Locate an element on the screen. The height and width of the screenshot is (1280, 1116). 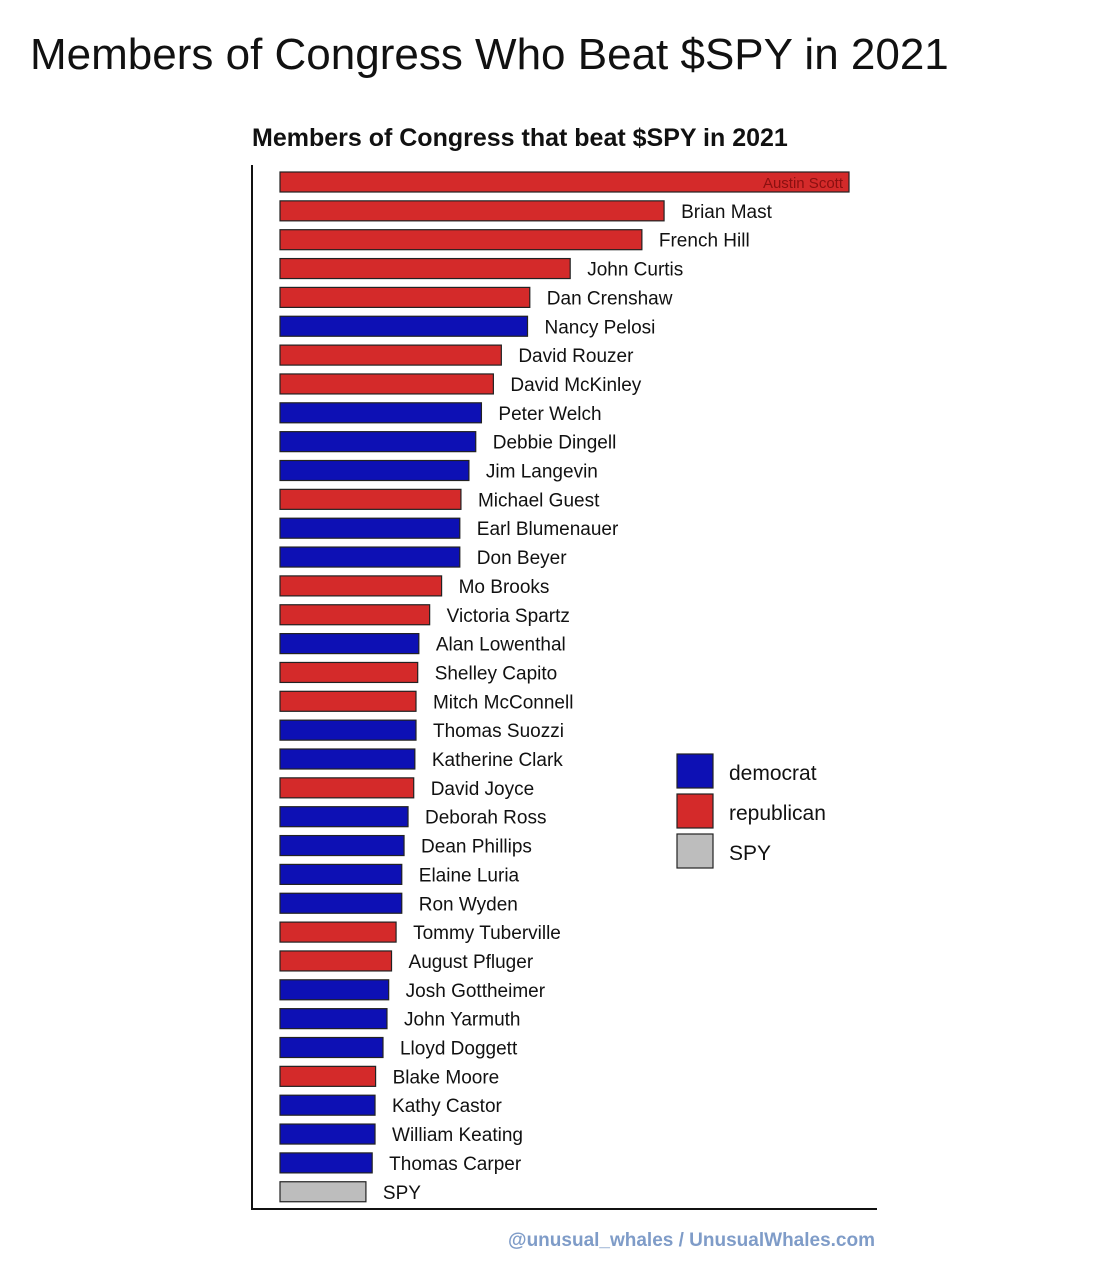
bar-label: Josh Gottheimer is located at coordinates (476, 991).